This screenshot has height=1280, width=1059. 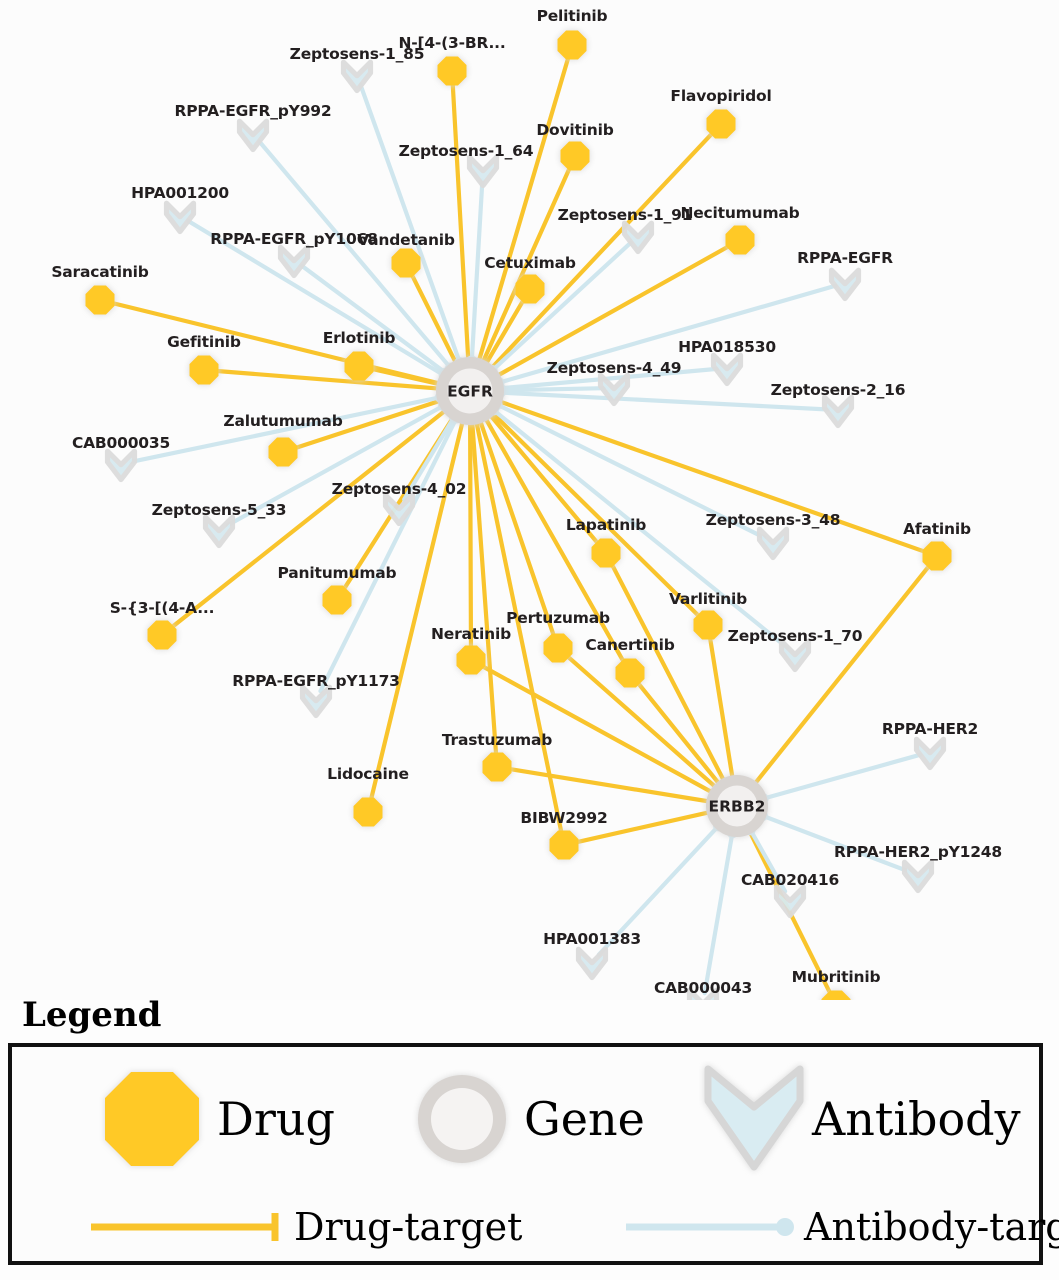 What do you see at coordinates (462, 1119) in the screenshot?
I see `ring-icon` at bounding box center [462, 1119].